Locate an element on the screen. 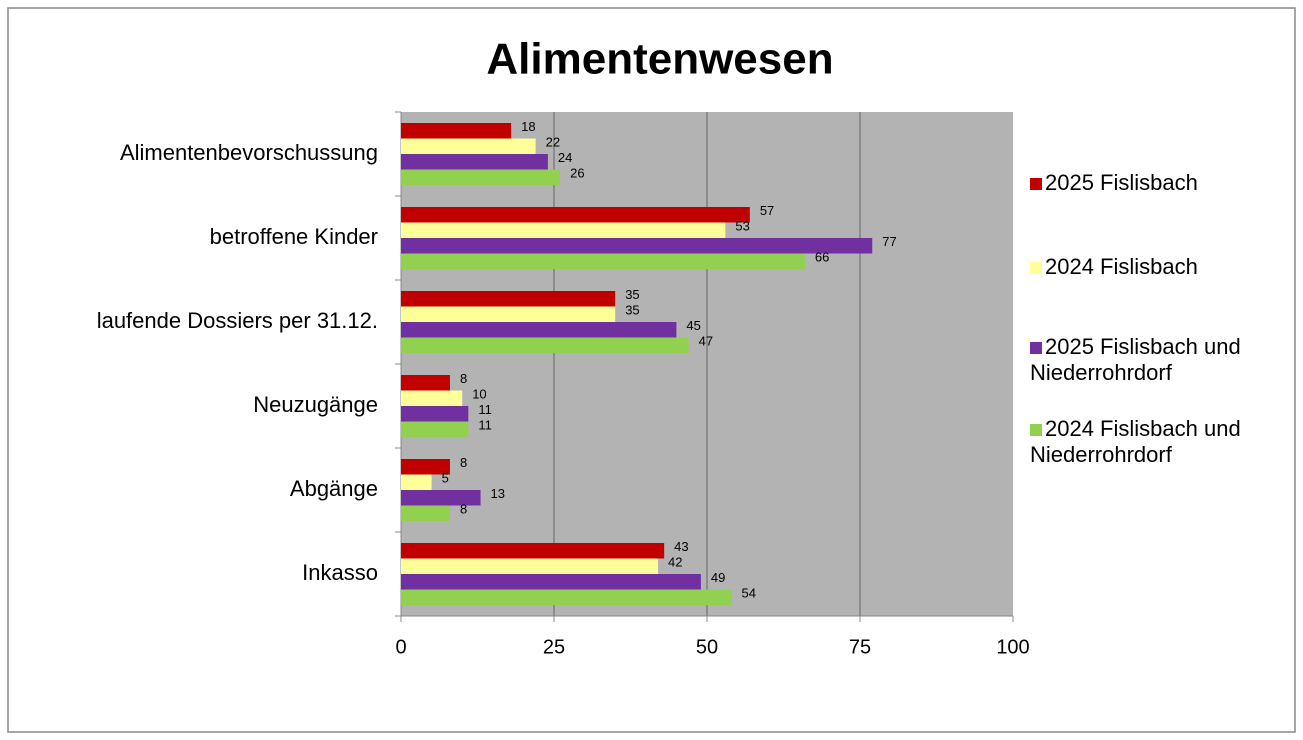  legend-item: 2024 Fislisbach is located at coordinates (1160, 267).